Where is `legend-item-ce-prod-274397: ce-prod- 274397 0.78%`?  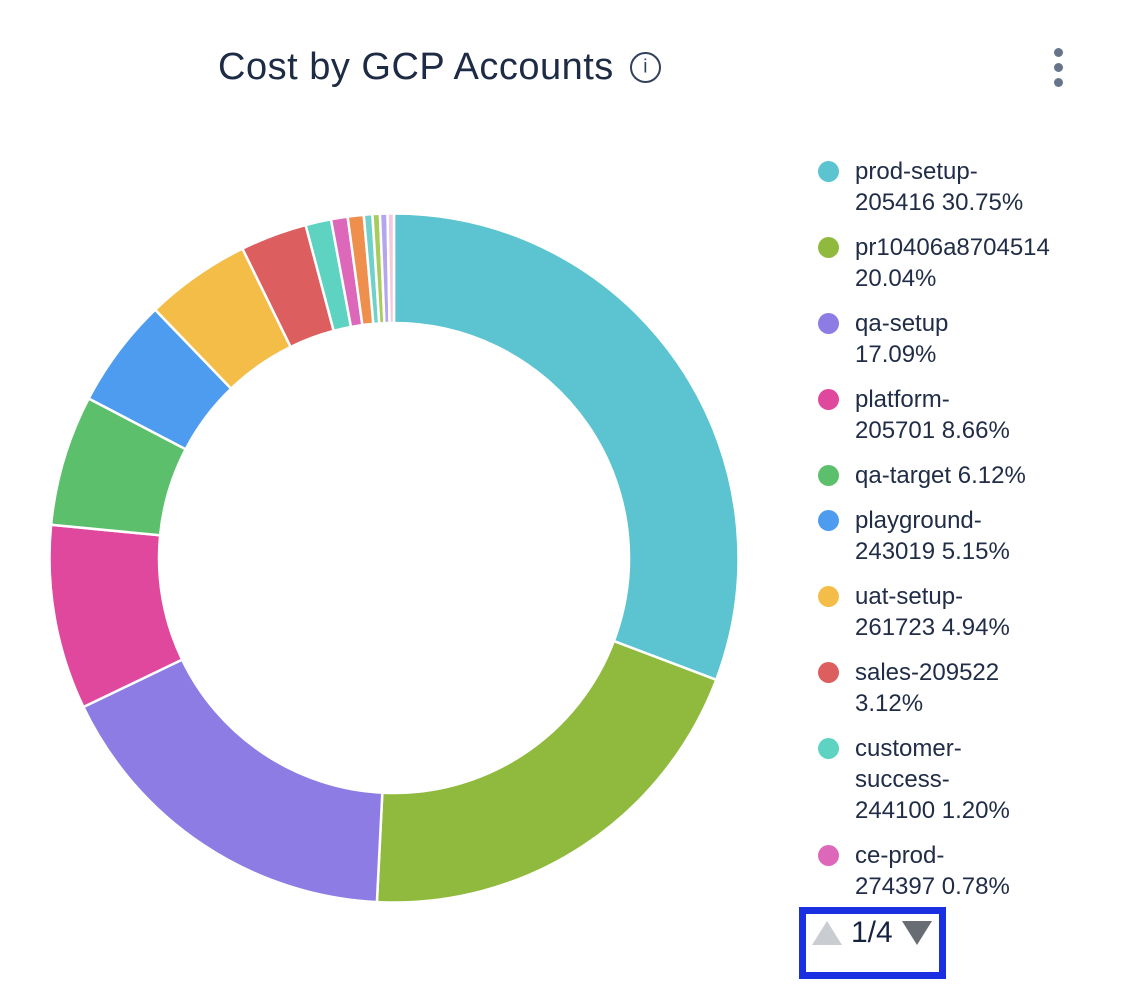
legend-item-ce-prod-274397: ce-prod- 274397 0.78% is located at coordinates (974, 871).